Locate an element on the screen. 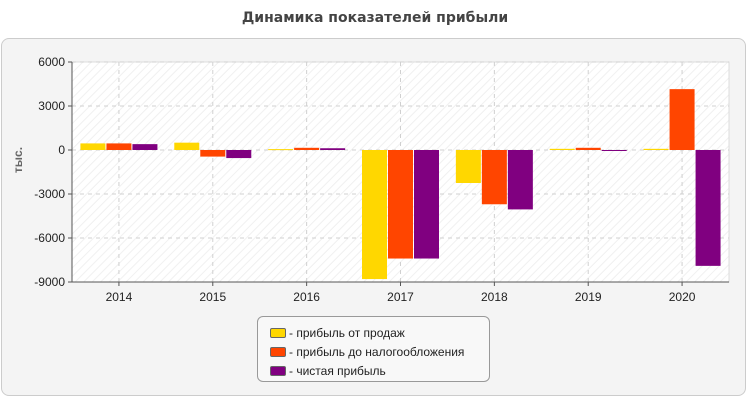  legend-label: - чистая прибыль is located at coordinates (337, 370).